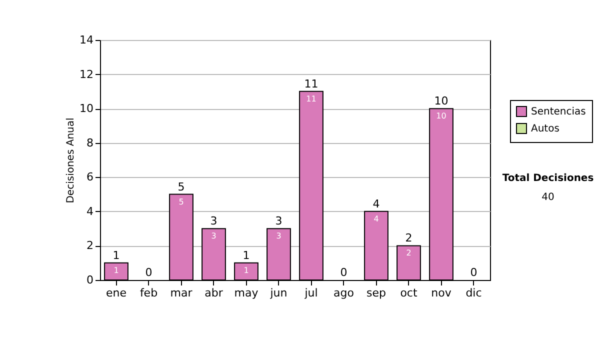 The height and width of the screenshot is (340, 600). What do you see at coordinates (408, 238) in the screenshot?
I see `total-label: 2` at bounding box center [408, 238].